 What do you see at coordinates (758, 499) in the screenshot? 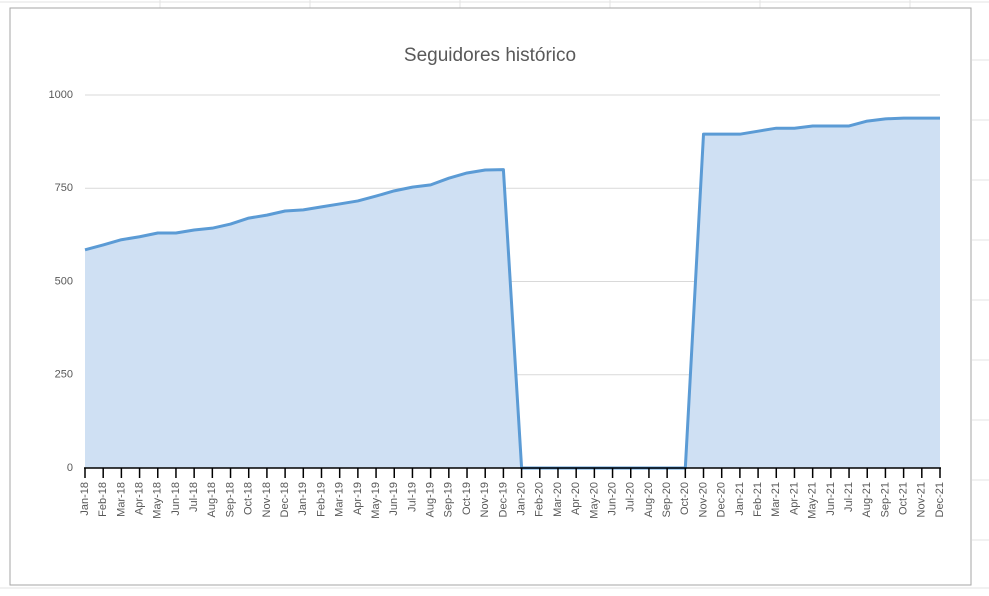
I see `x-tick-label: Feb-21` at bounding box center [758, 499].